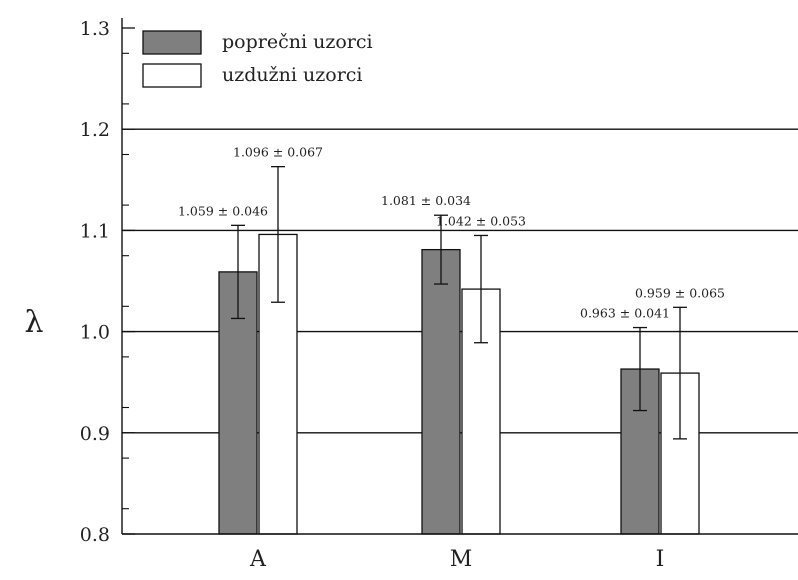 This screenshot has height=580, width=798. I want to click on y-tick-label: 0.9, so click(95, 434).